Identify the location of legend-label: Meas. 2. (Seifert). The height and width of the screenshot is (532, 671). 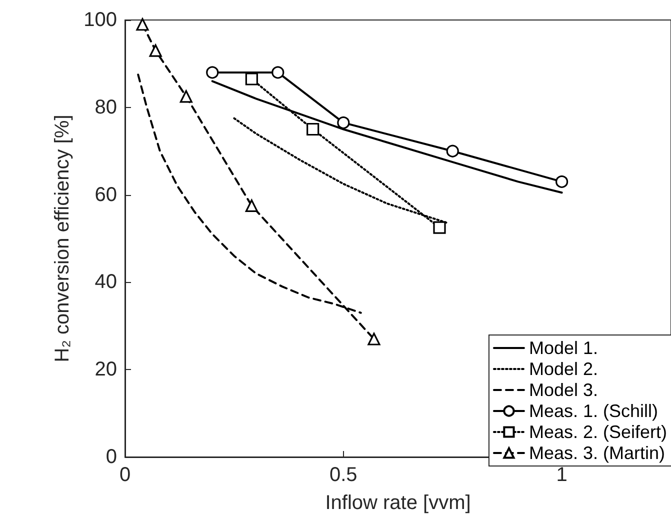
(598, 432).